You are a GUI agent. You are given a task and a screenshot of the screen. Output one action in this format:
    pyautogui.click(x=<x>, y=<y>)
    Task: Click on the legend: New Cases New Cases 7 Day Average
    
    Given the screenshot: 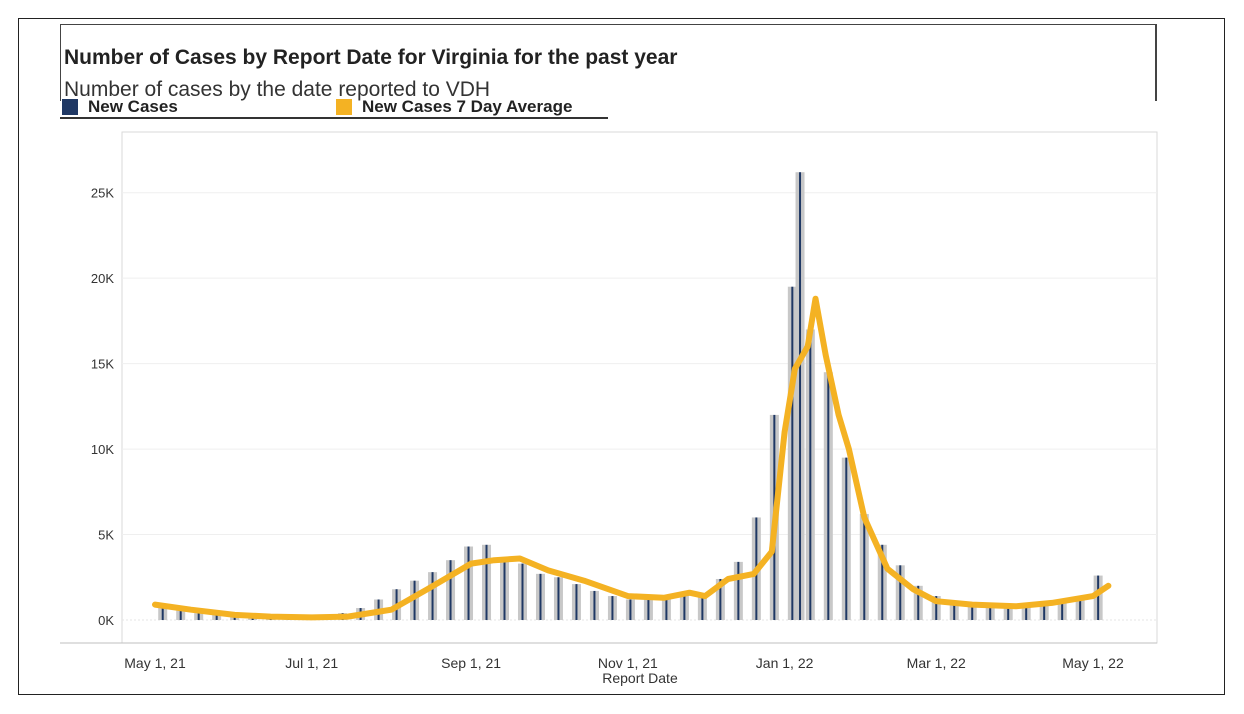 What is the action you would take?
    pyautogui.click(x=334, y=108)
    